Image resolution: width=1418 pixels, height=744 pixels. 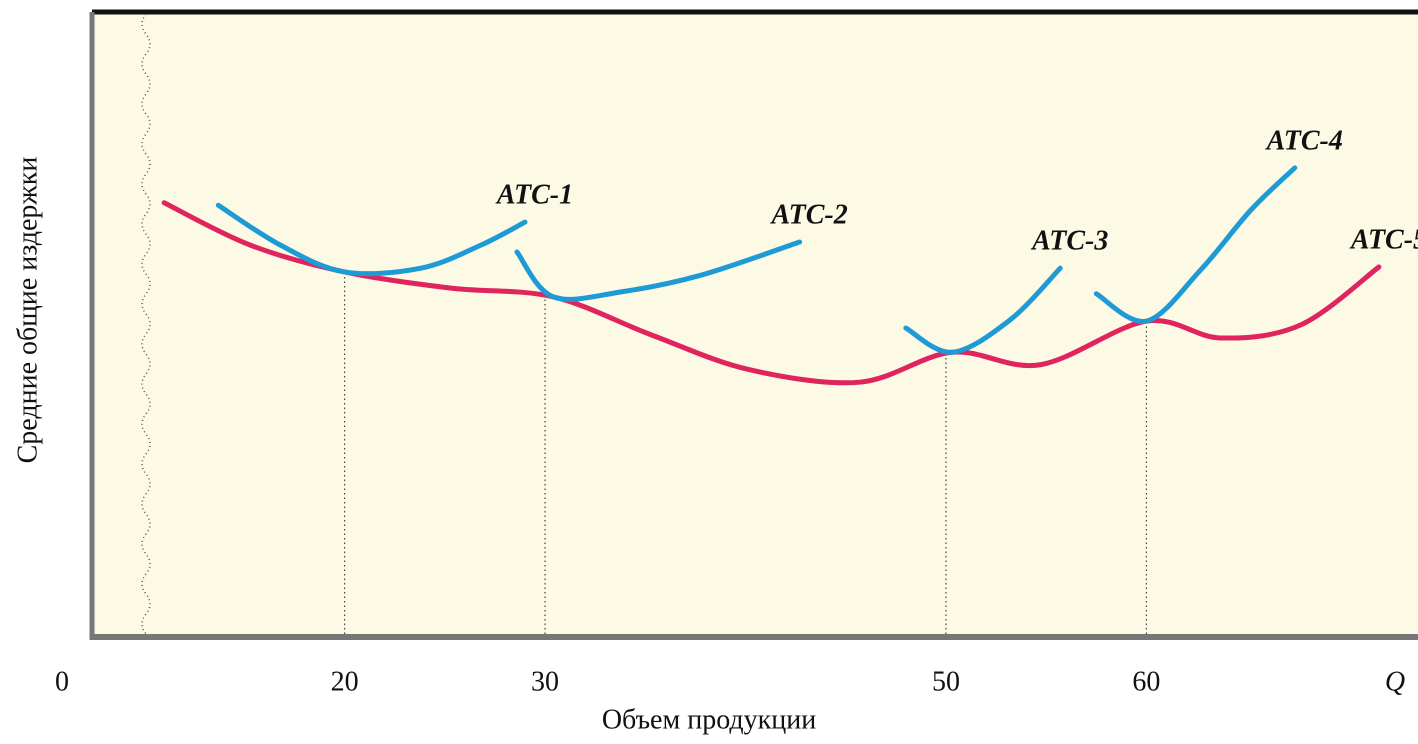 I want to click on x-tick-label: 50, so click(x=946, y=681).